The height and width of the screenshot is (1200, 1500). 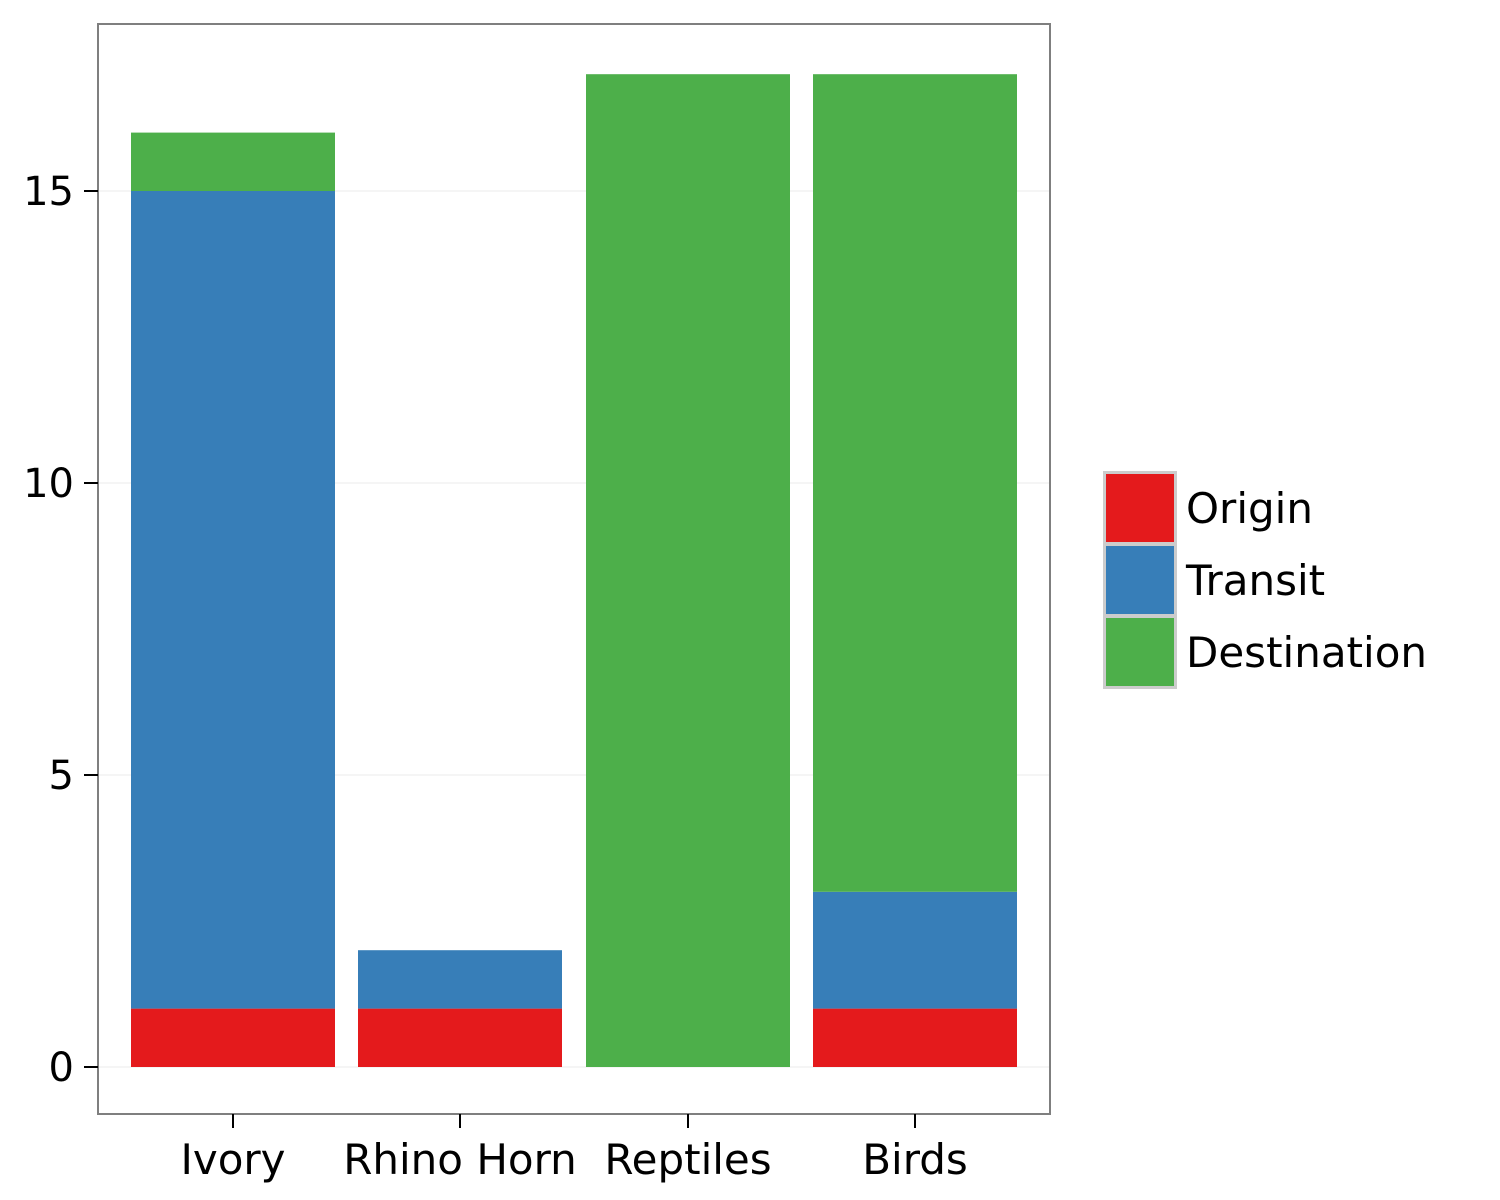 I want to click on legend-label-destination: Destination, so click(x=1306, y=652).